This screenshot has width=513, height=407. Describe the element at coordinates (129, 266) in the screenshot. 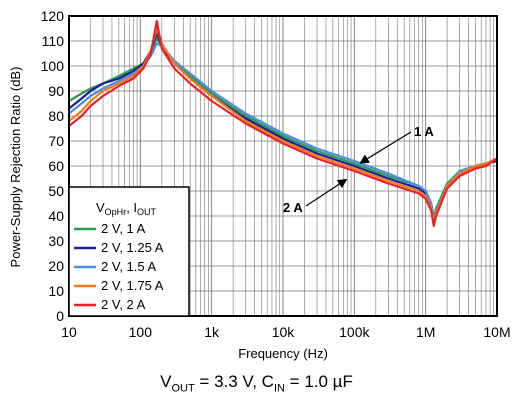

I see `legend-item-label: 2 V, 1.5 A` at that location.